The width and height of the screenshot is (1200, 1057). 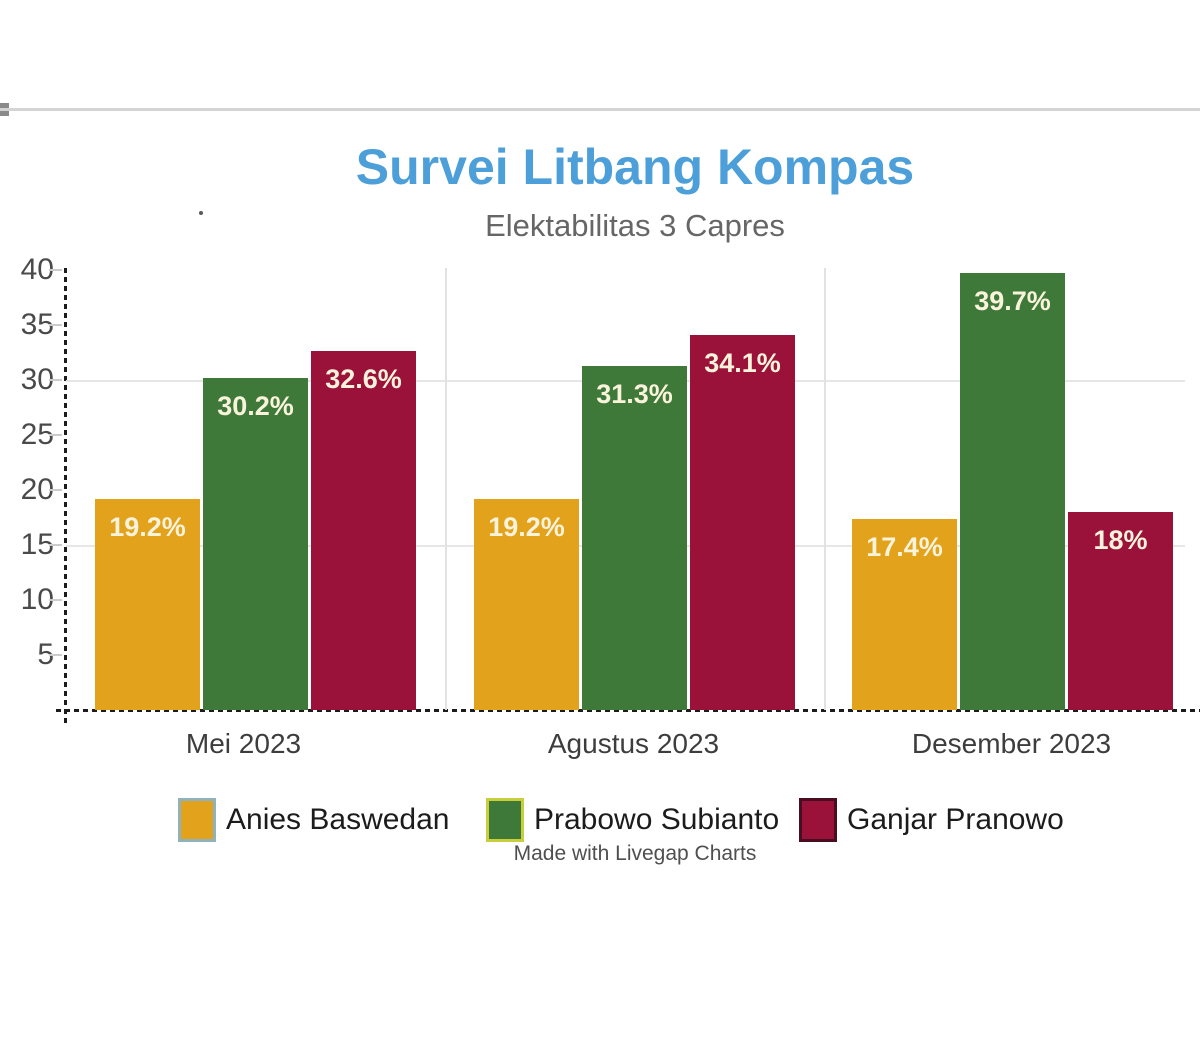 What do you see at coordinates (1120, 611) in the screenshot?
I see `bar-ganjar-3: 18%` at bounding box center [1120, 611].